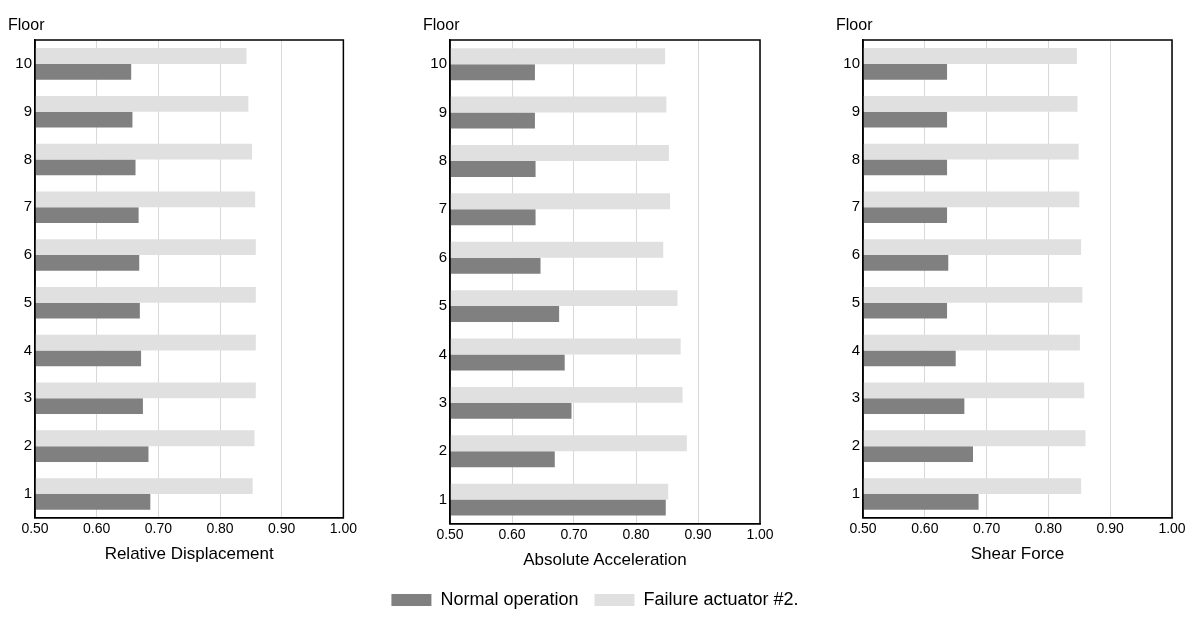 The height and width of the screenshot is (633, 1192). What do you see at coordinates (1017, 554) in the screenshot?
I see `x-axis-title: Shear Force` at bounding box center [1017, 554].